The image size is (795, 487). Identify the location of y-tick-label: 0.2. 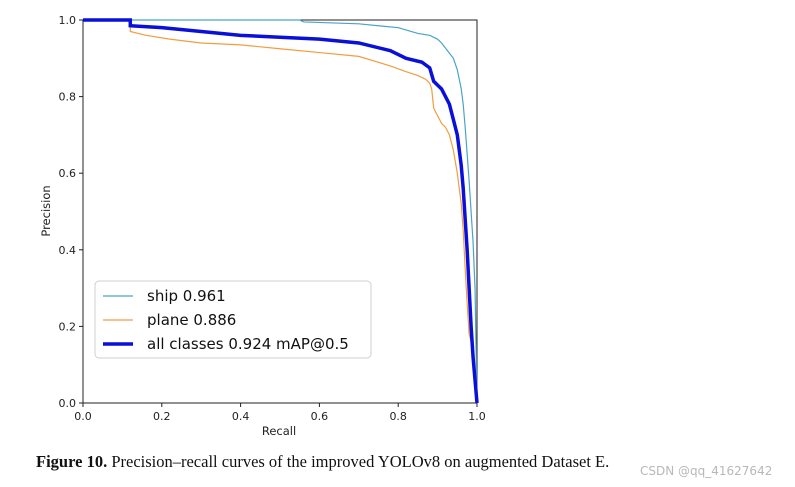
(68, 326).